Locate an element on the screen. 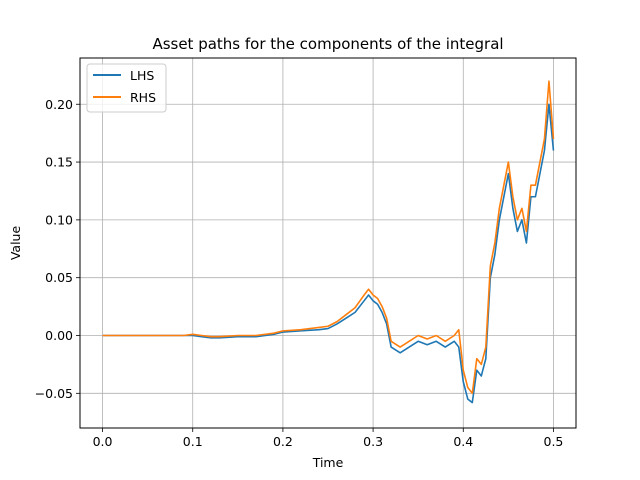 This screenshot has width=640, height=480. x-tick-label: 0.1 is located at coordinates (193, 441).